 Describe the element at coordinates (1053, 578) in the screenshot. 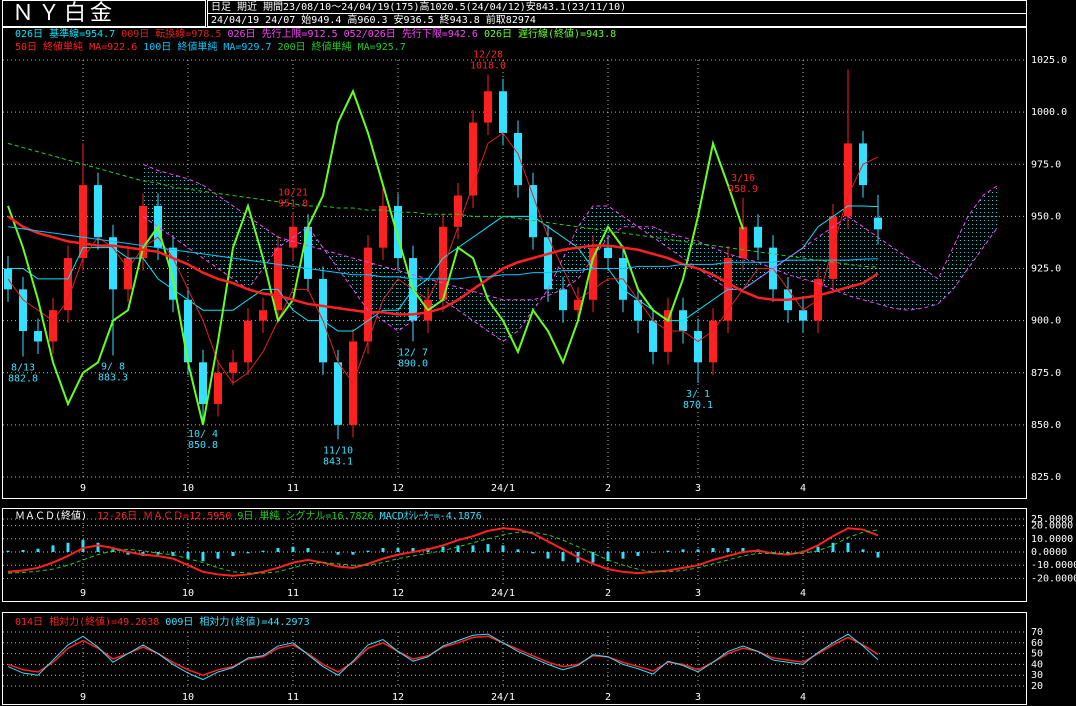

I see `y-tick-label: -20.0000` at that location.